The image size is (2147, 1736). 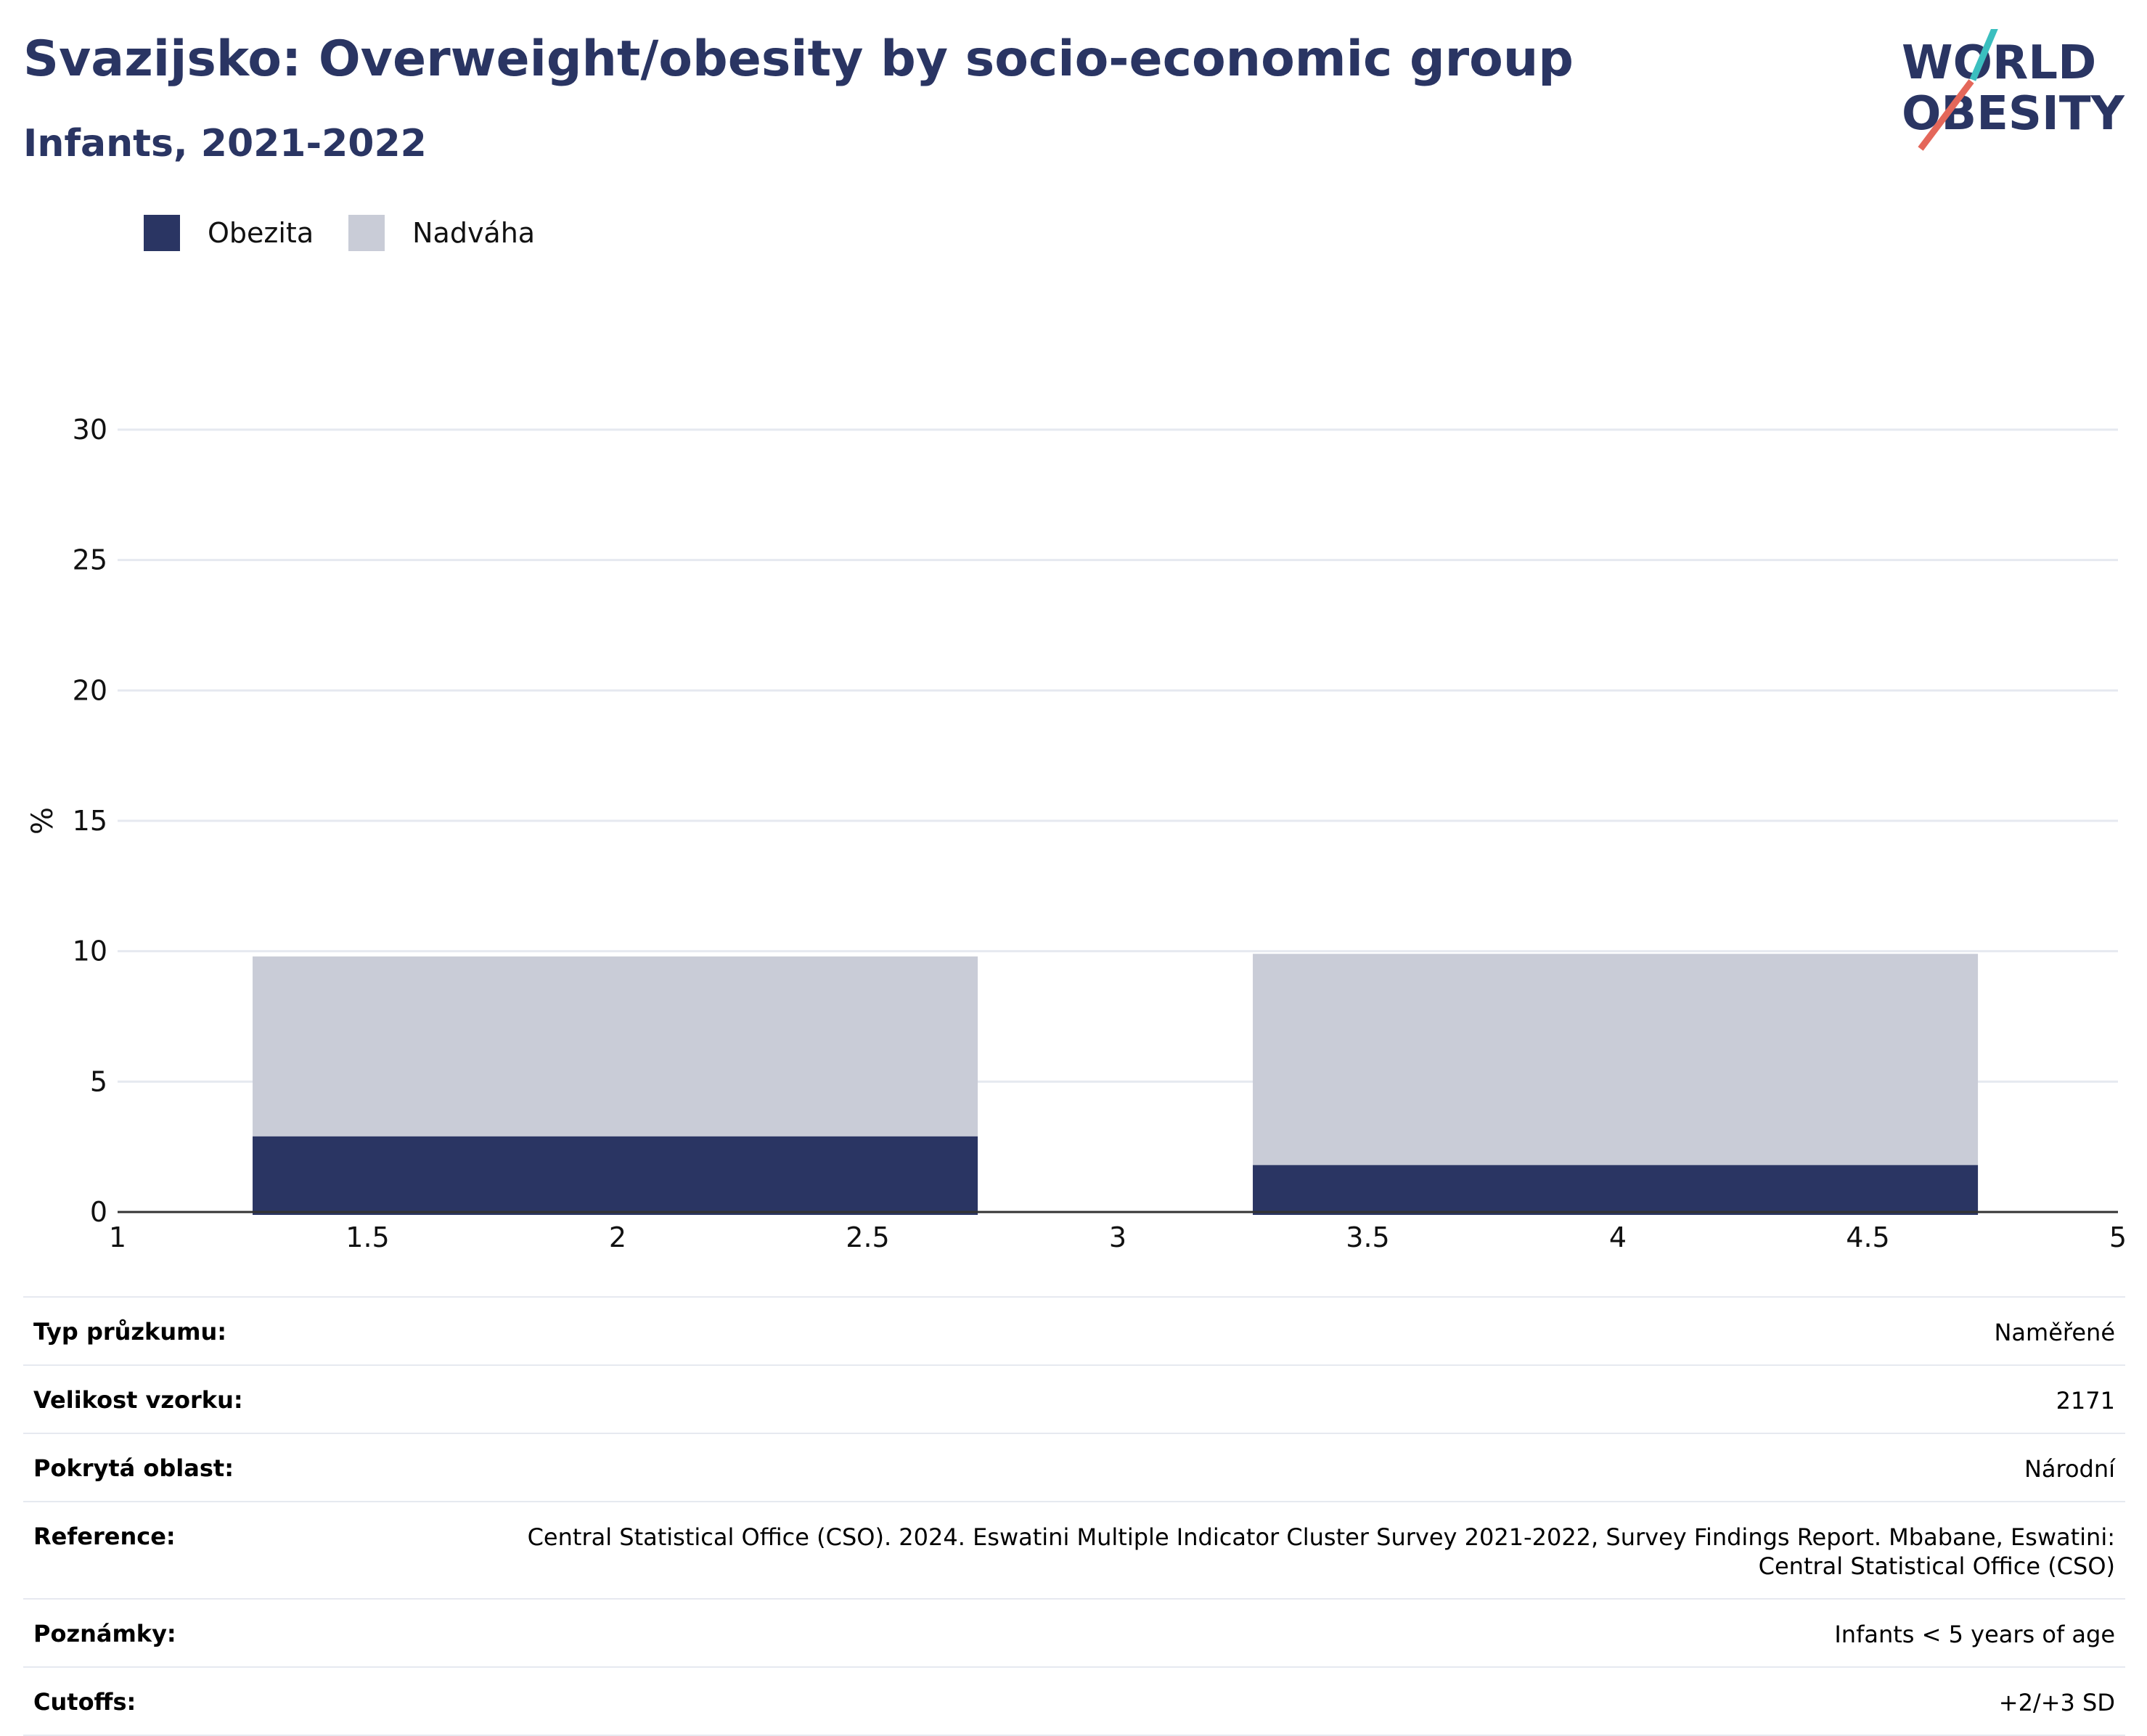 I want to click on y-tick-label: 30, so click(x=90, y=430).